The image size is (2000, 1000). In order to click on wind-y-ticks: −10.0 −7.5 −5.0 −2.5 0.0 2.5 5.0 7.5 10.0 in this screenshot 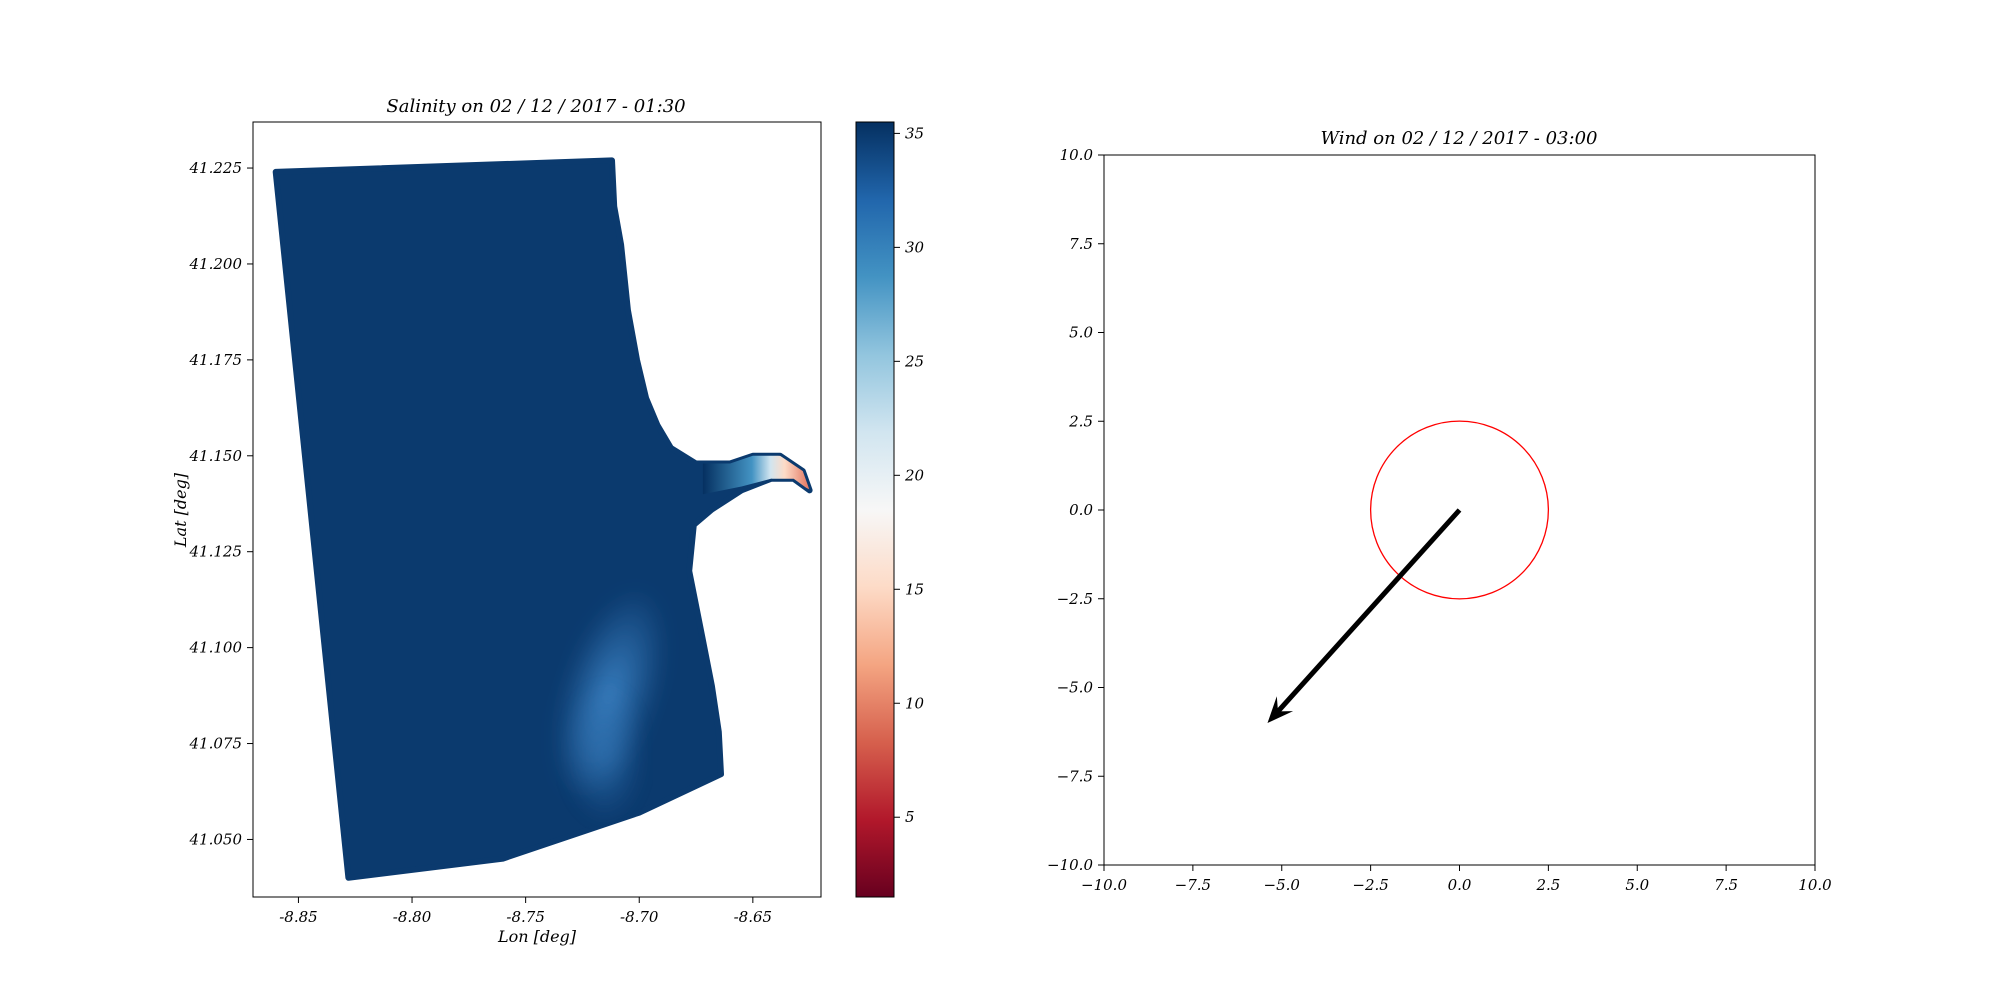, I will do `click(1075, 510)`.